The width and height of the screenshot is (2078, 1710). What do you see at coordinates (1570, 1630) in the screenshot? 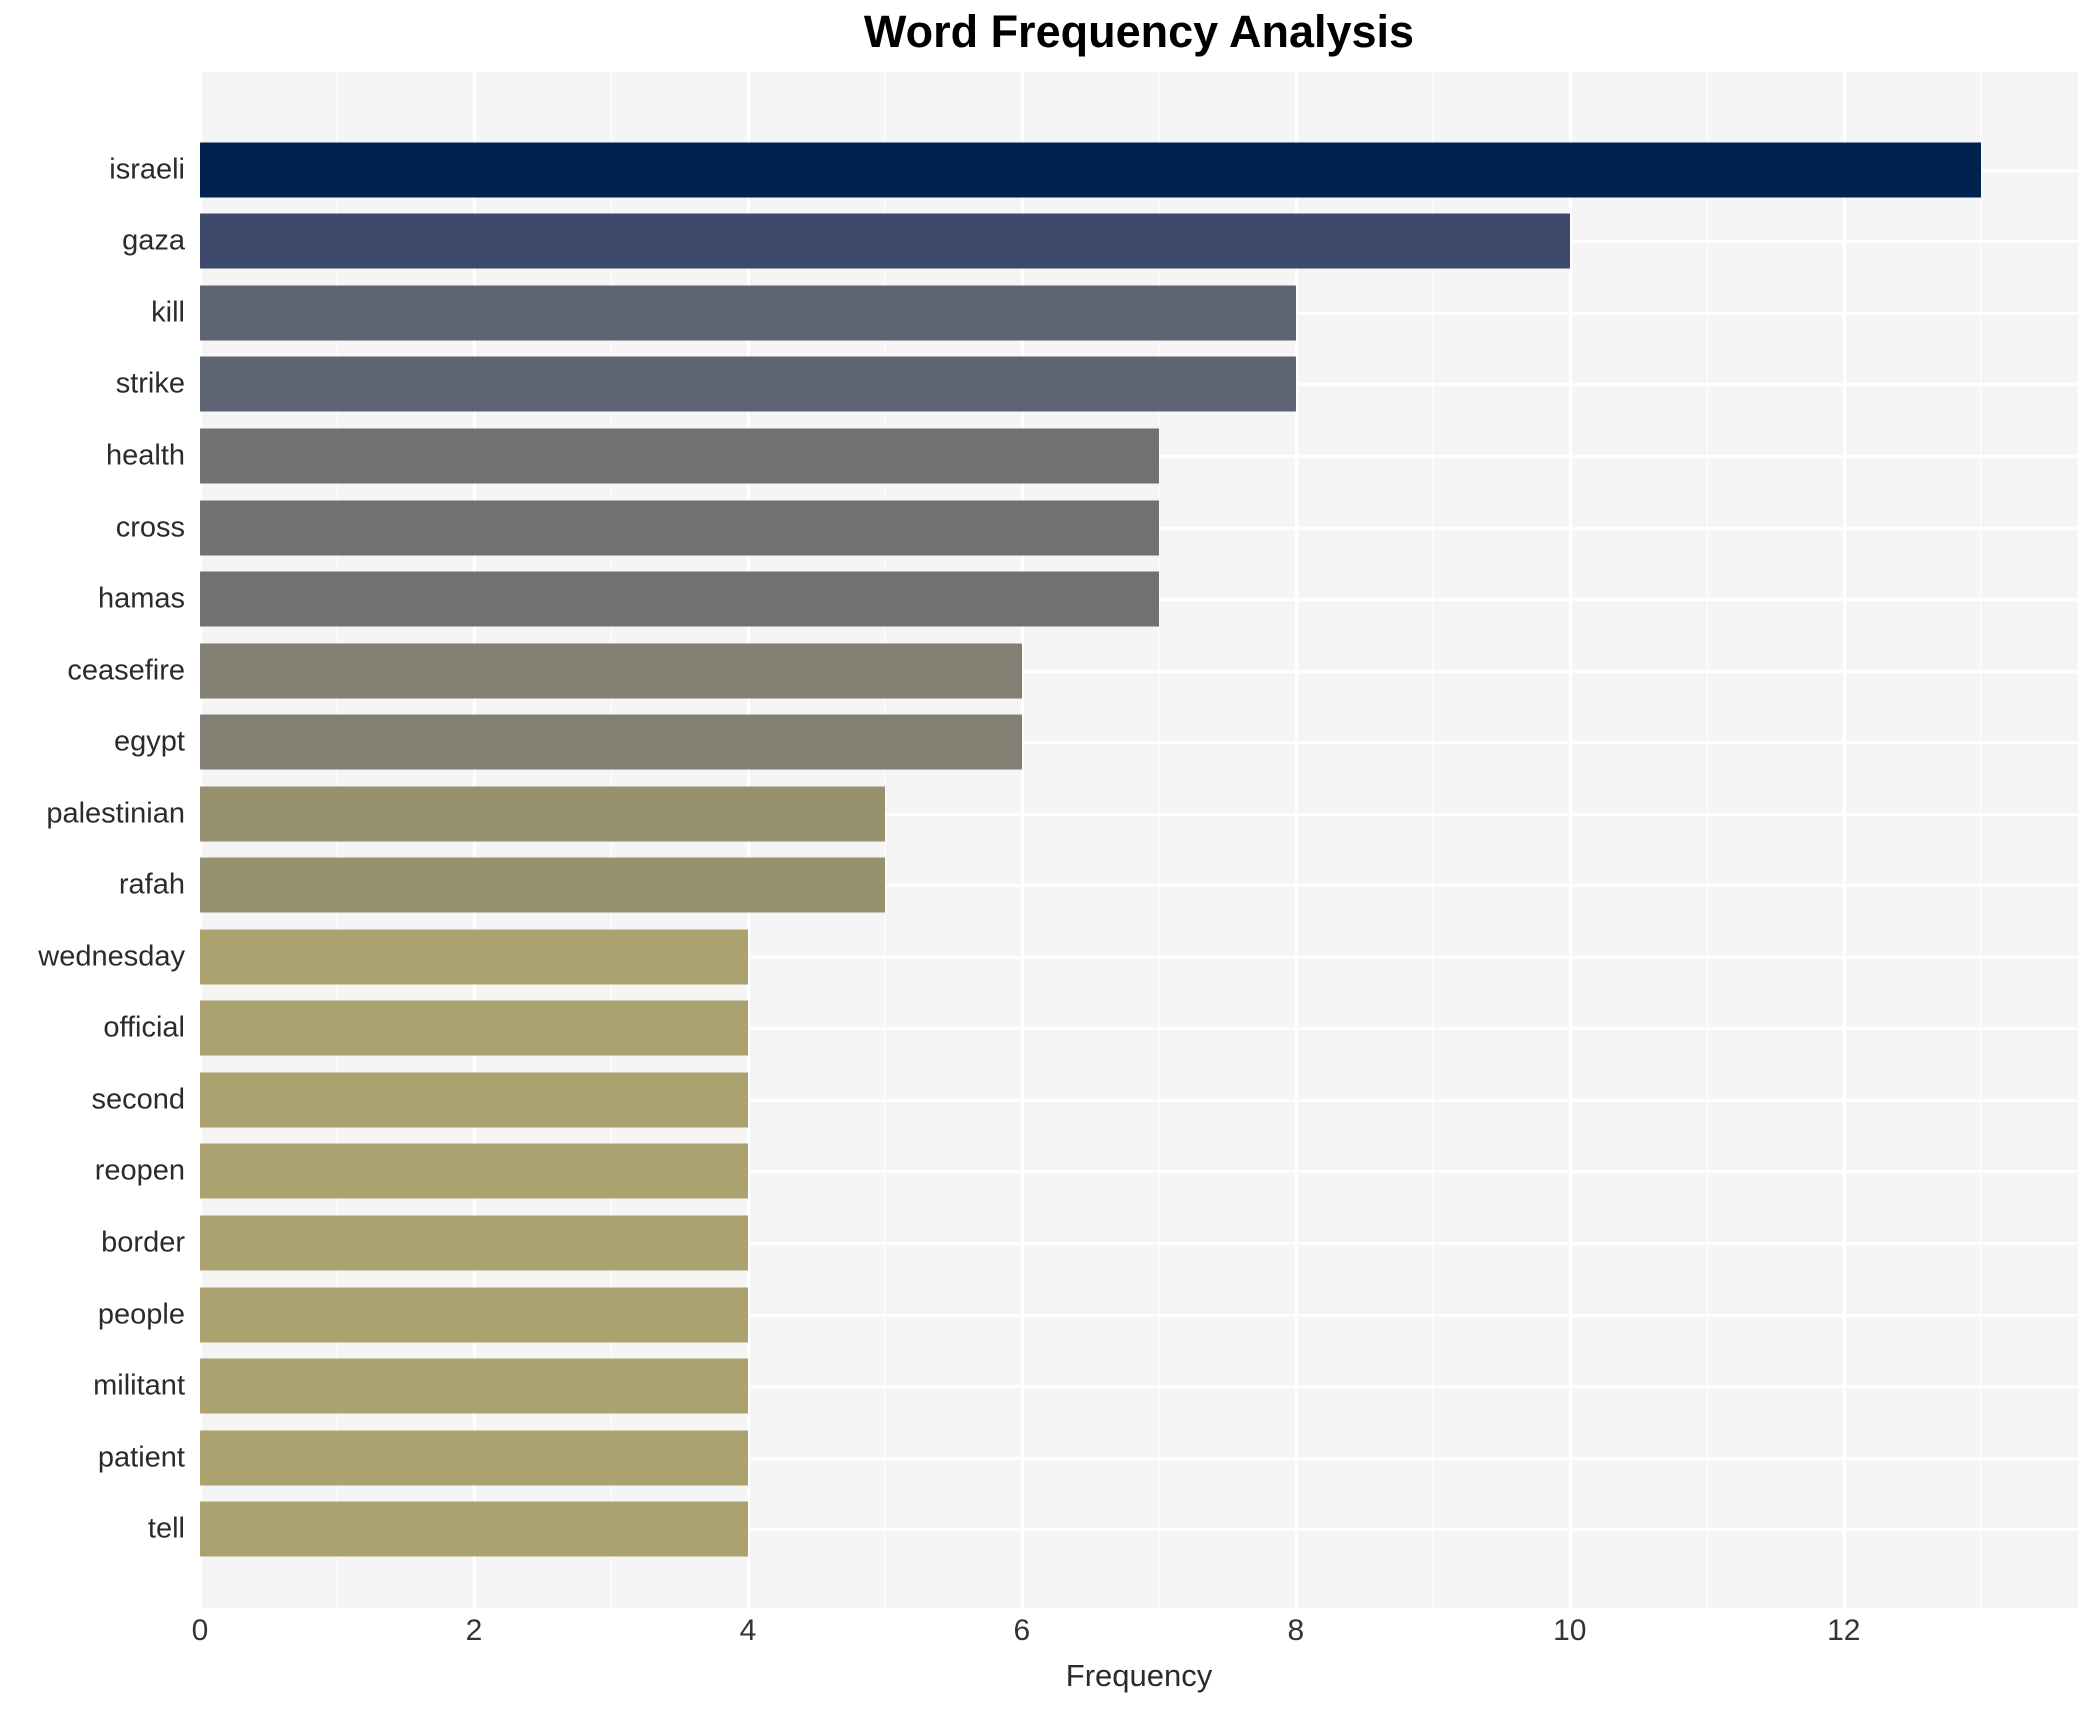
I see `x-axis-tick: 10` at bounding box center [1570, 1630].